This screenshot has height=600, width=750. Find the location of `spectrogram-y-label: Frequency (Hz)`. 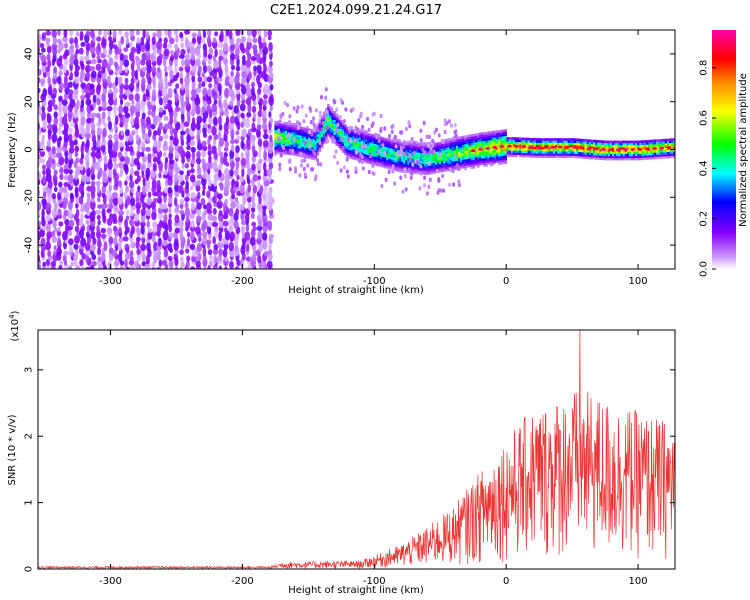

spectrogram-y-label: Frequency (Hz) is located at coordinates (12, 150).